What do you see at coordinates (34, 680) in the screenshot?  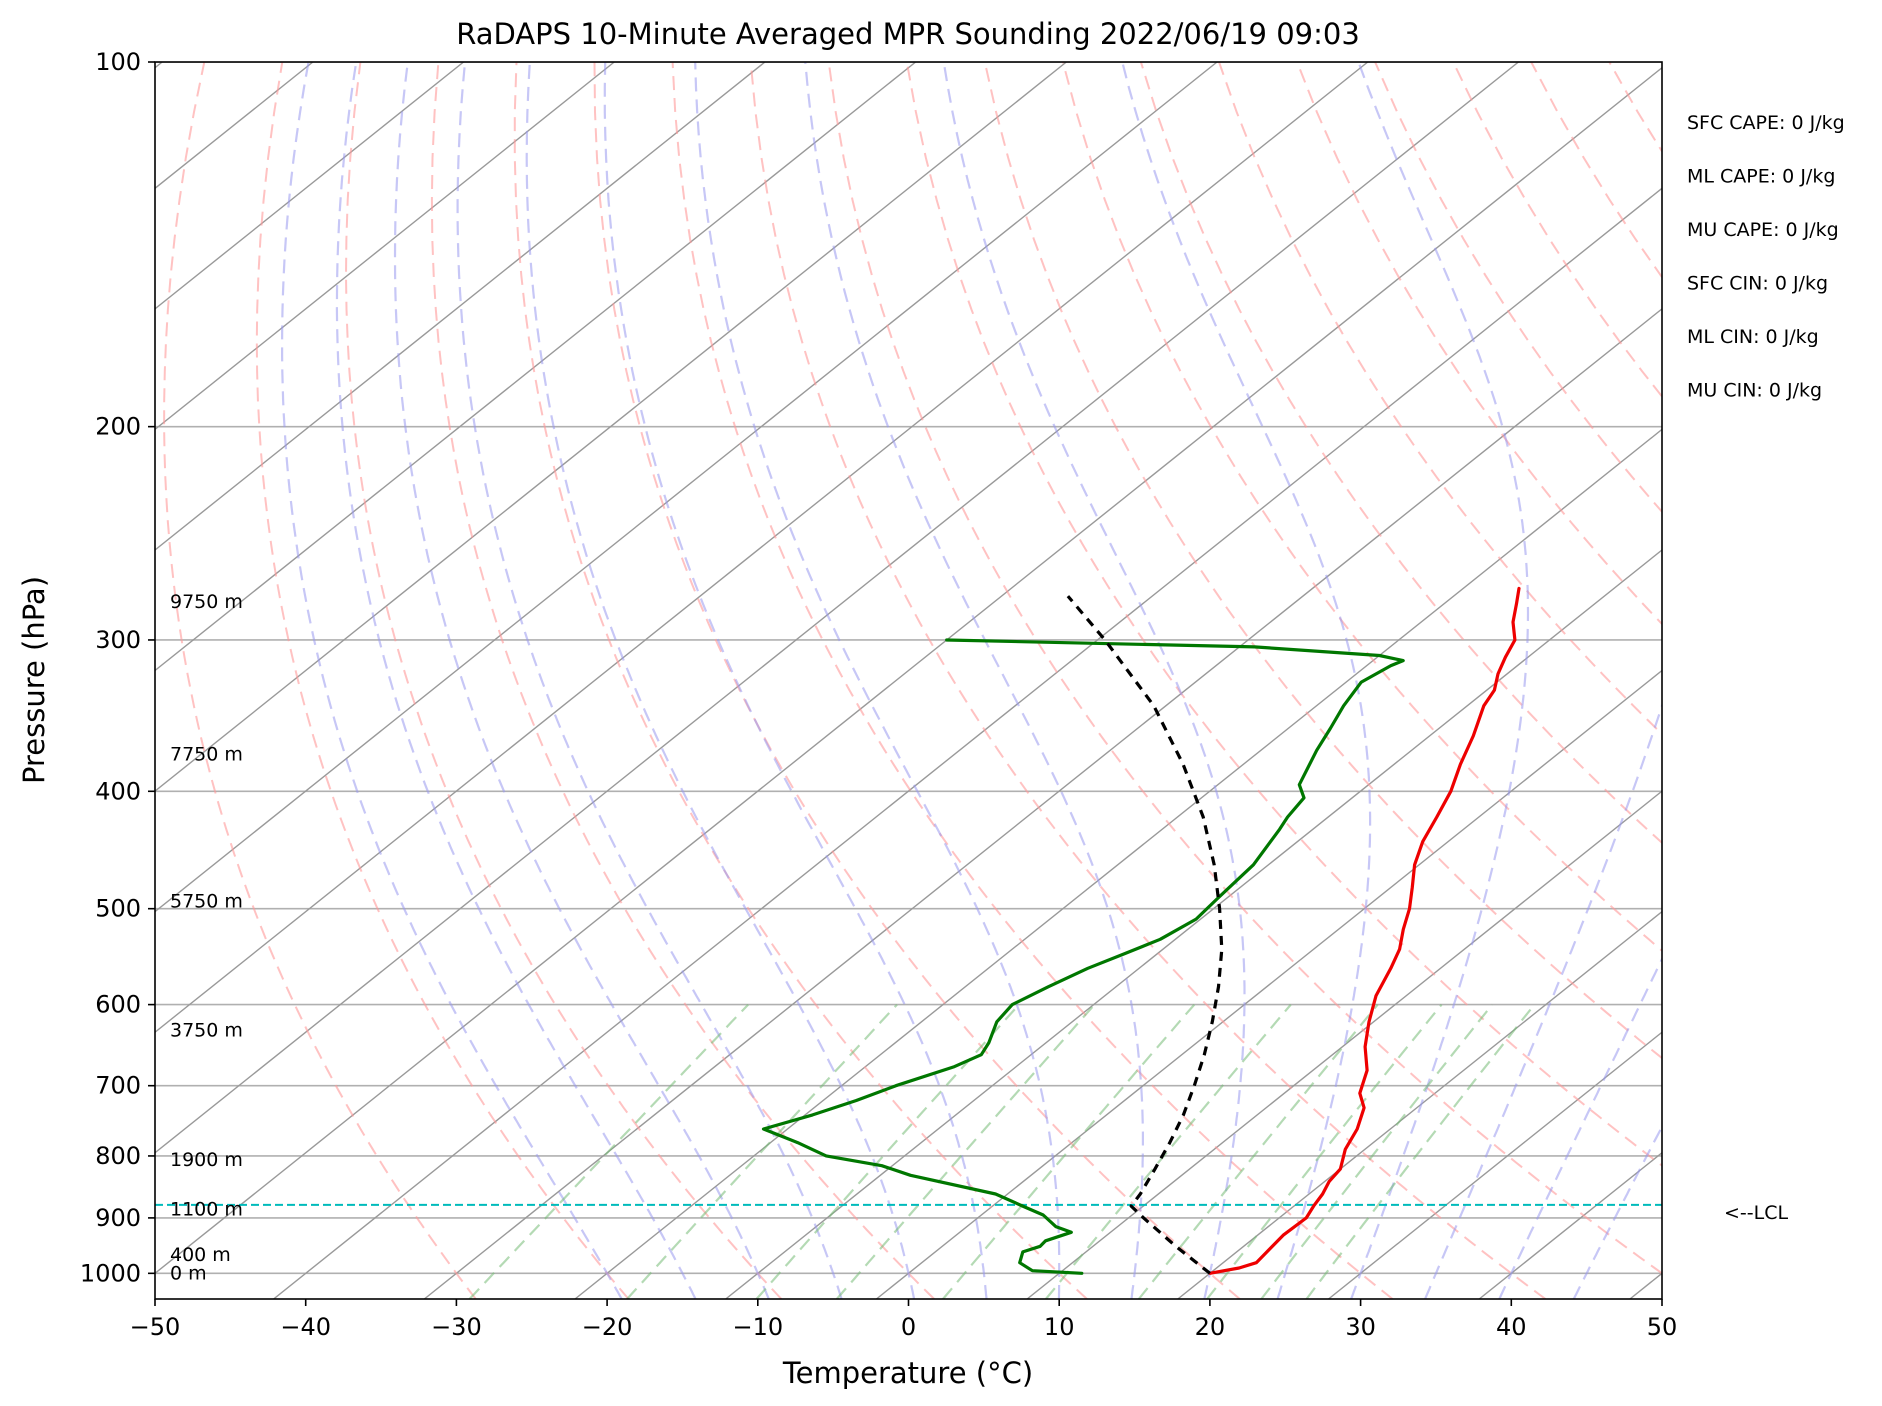 I see `y-axis-label: Pressure (hPa)` at bounding box center [34, 680].